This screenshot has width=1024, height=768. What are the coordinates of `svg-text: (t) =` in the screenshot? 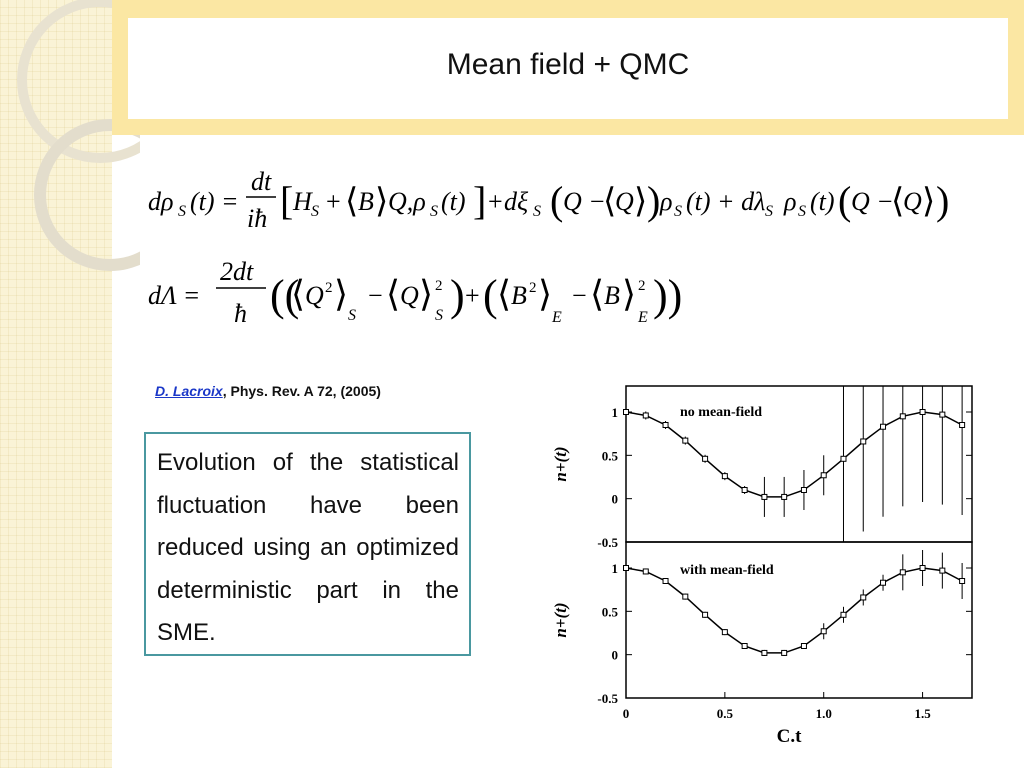 It's located at (214, 201).